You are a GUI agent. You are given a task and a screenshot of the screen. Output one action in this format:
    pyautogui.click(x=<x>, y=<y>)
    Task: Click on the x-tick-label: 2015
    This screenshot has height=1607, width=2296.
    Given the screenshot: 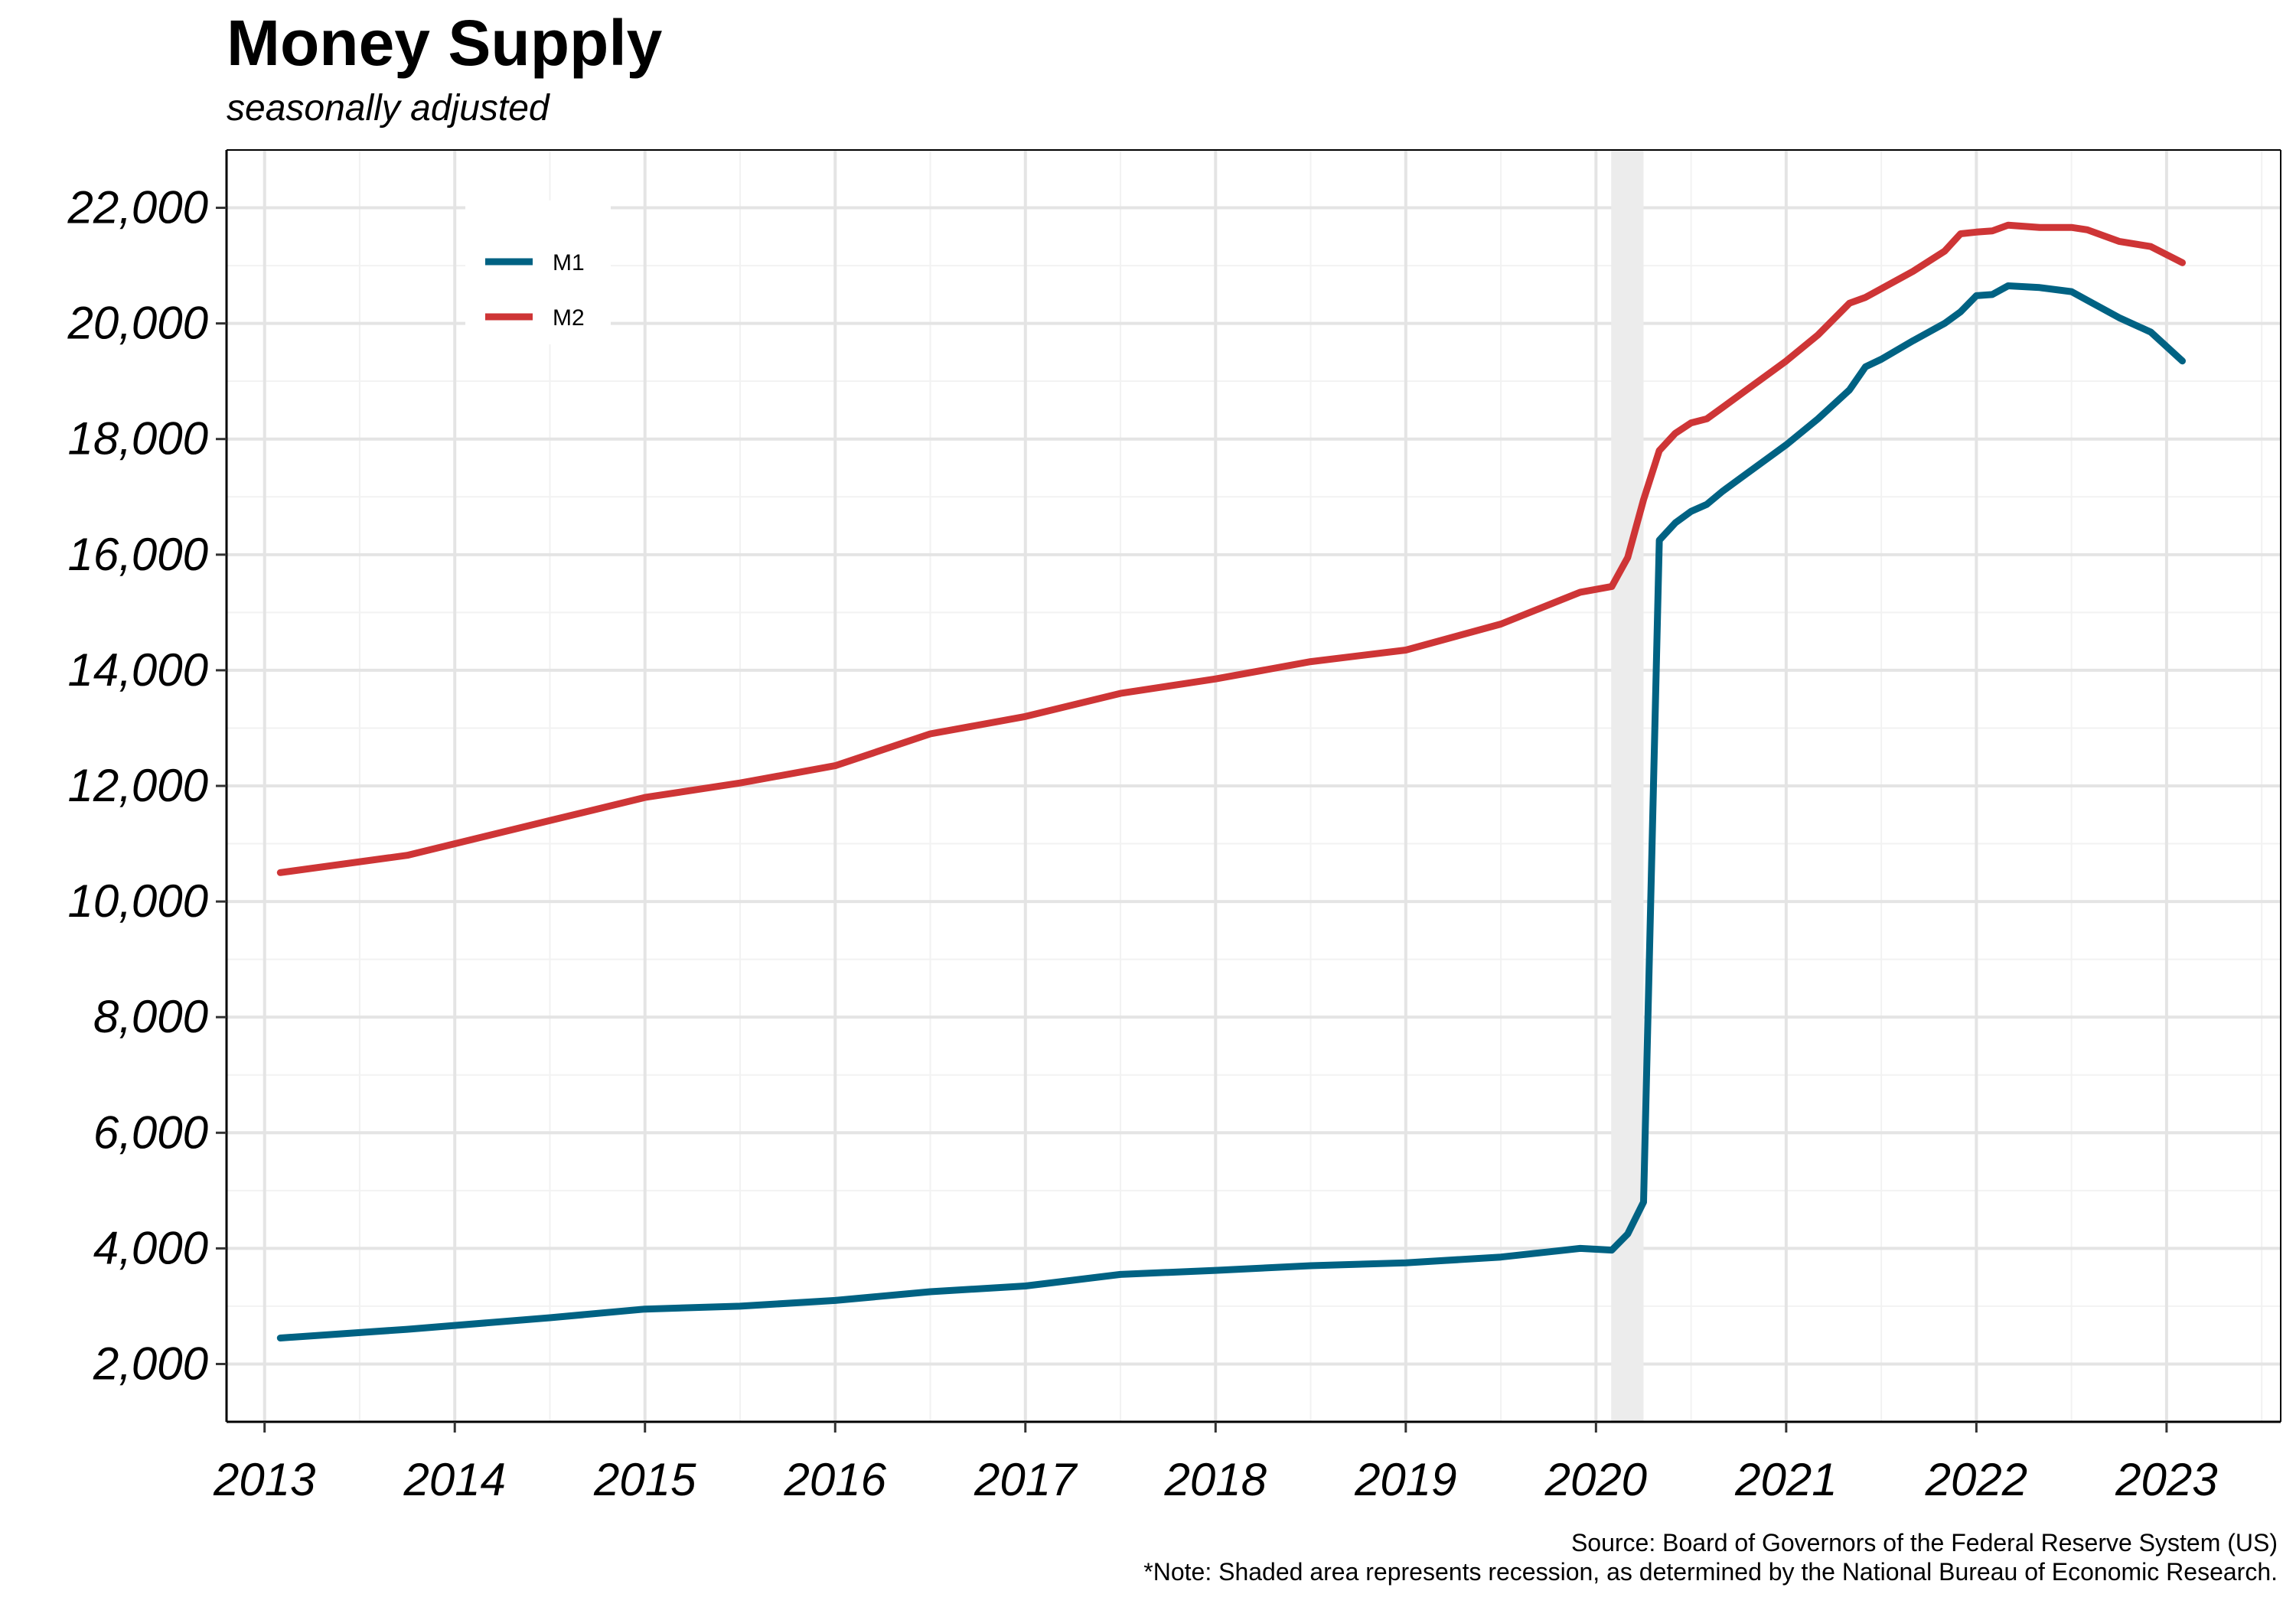 What is the action you would take?
    pyautogui.click(x=644, y=1479)
    